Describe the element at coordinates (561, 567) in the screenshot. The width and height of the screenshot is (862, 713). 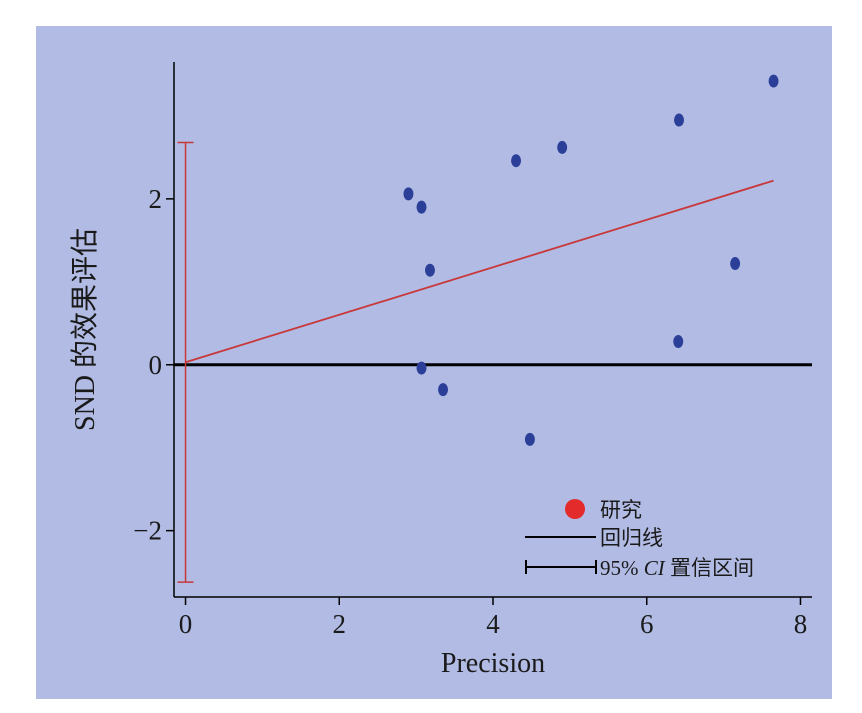
I see `legend-marker-ci` at that location.